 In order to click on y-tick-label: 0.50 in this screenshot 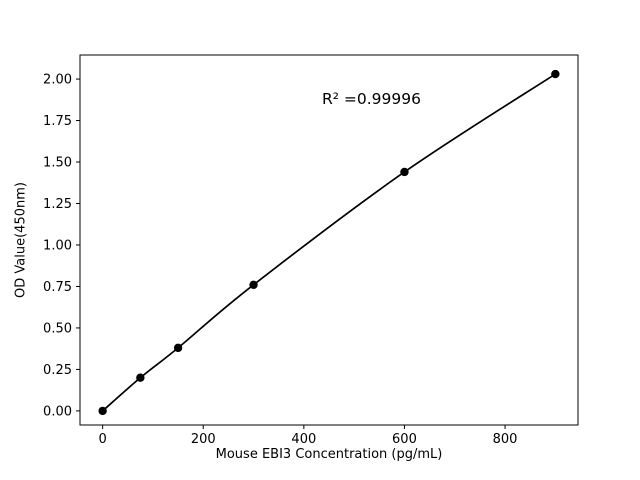, I will do `click(57, 328)`.